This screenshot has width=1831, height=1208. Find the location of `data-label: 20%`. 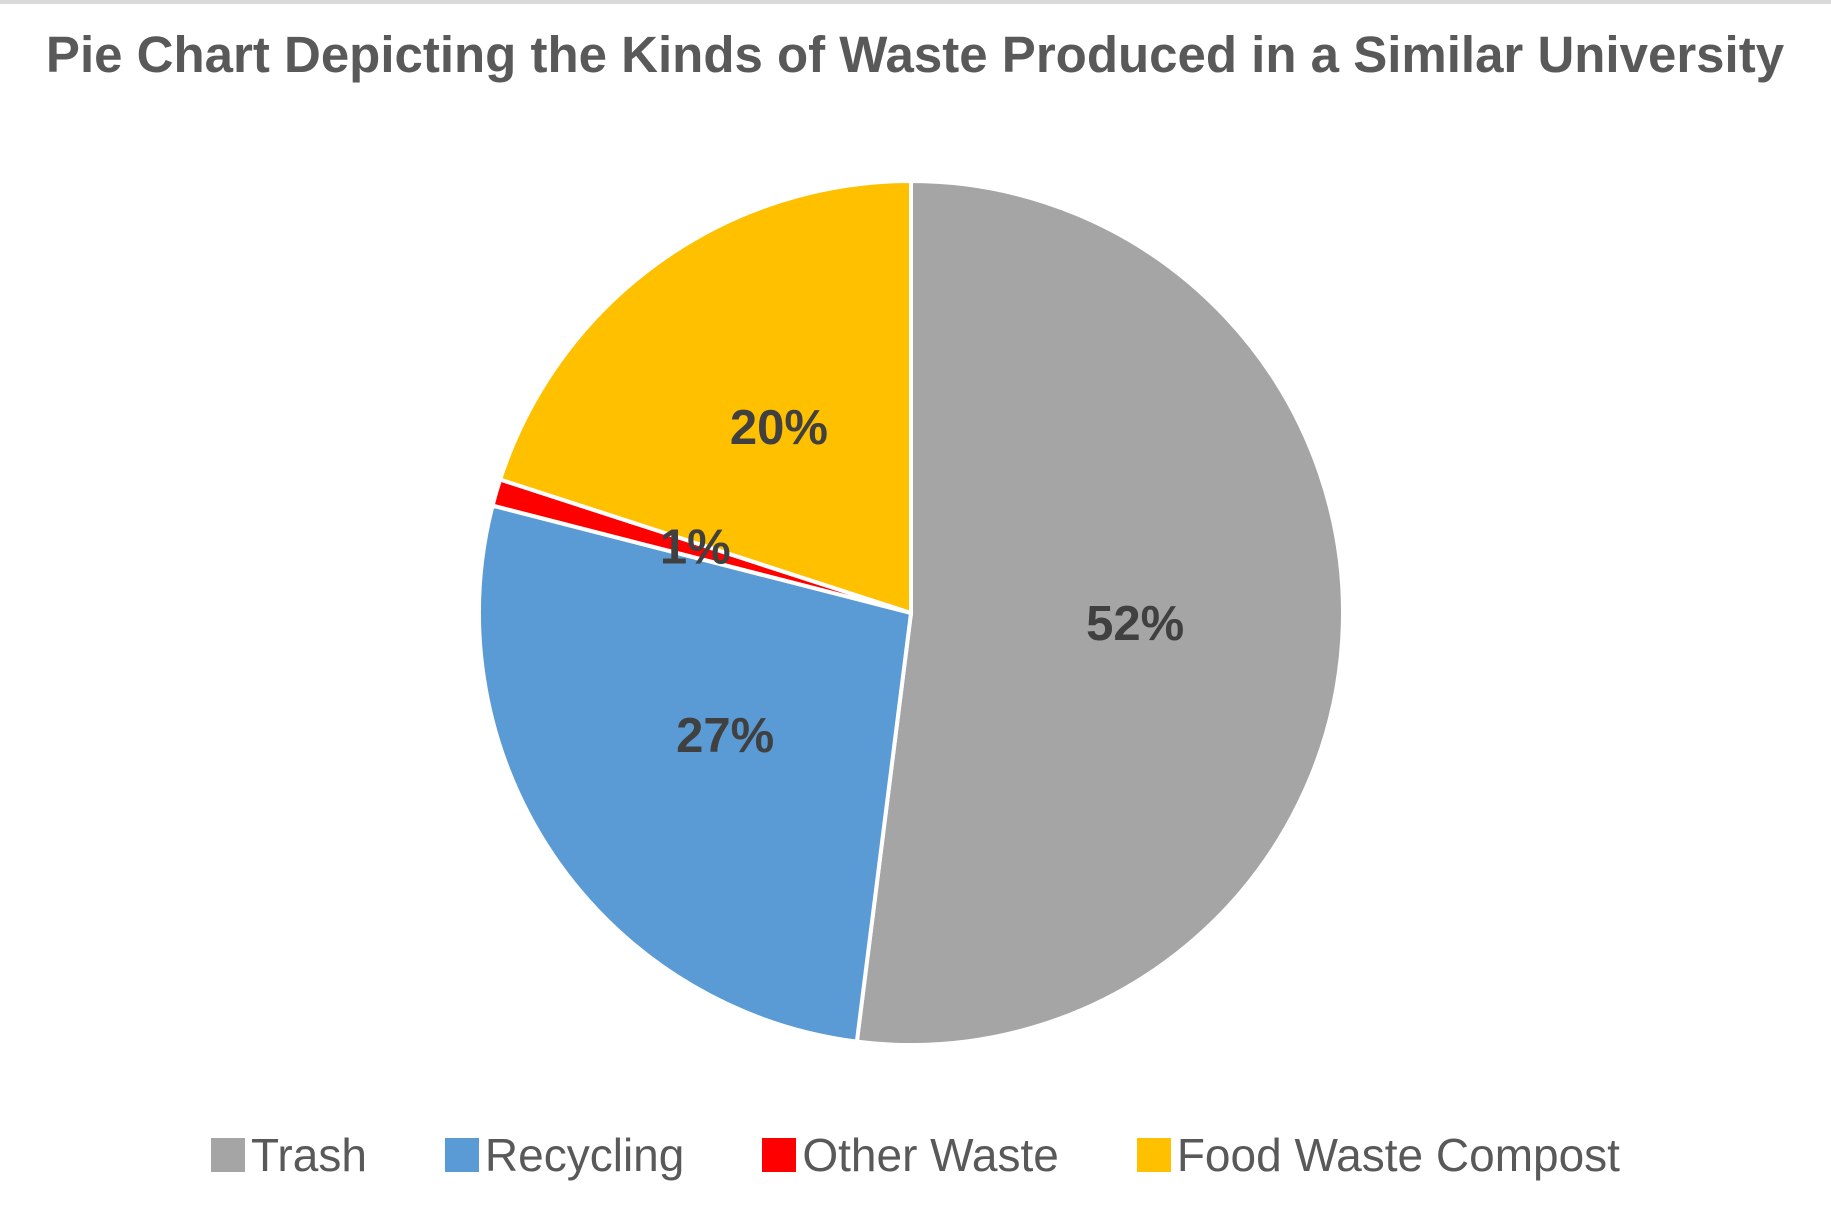

data-label: 20% is located at coordinates (779, 428).